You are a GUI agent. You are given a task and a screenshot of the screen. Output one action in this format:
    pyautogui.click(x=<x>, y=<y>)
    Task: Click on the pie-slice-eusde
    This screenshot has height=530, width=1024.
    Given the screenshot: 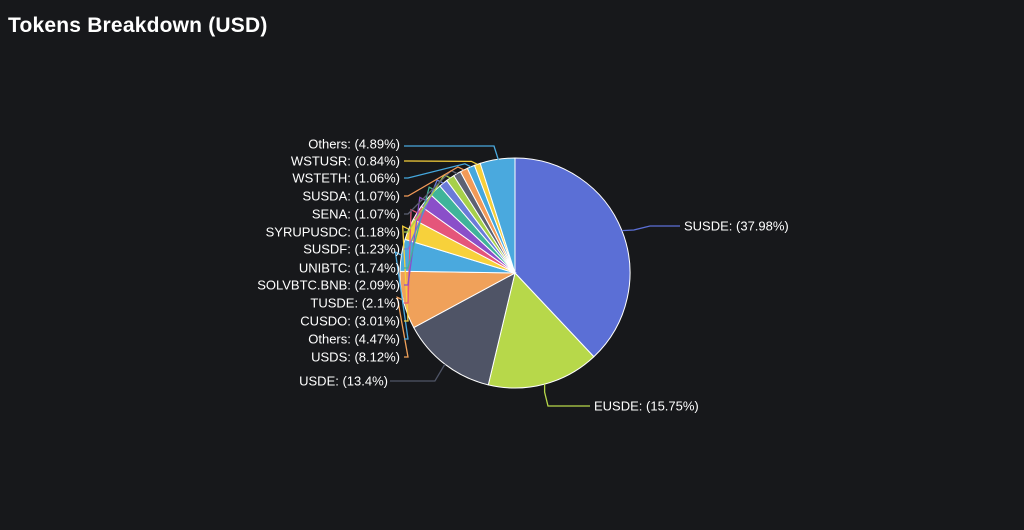 What is the action you would take?
    pyautogui.click(x=541, y=330)
    